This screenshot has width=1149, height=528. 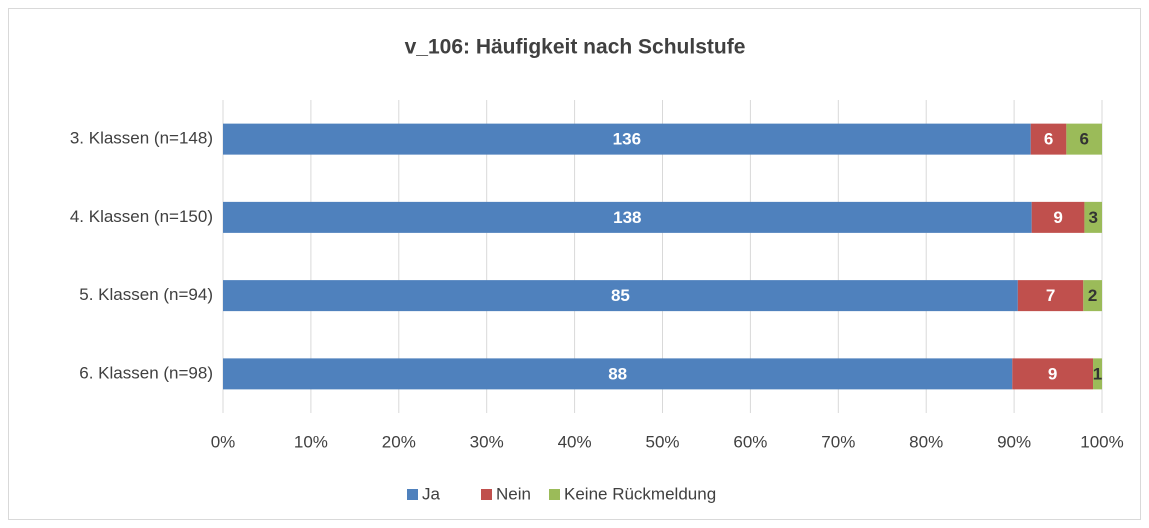 What do you see at coordinates (146, 372) in the screenshot?
I see `y-tick-label: 6. Klassen (n=98)` at bounding box center [146, 372].